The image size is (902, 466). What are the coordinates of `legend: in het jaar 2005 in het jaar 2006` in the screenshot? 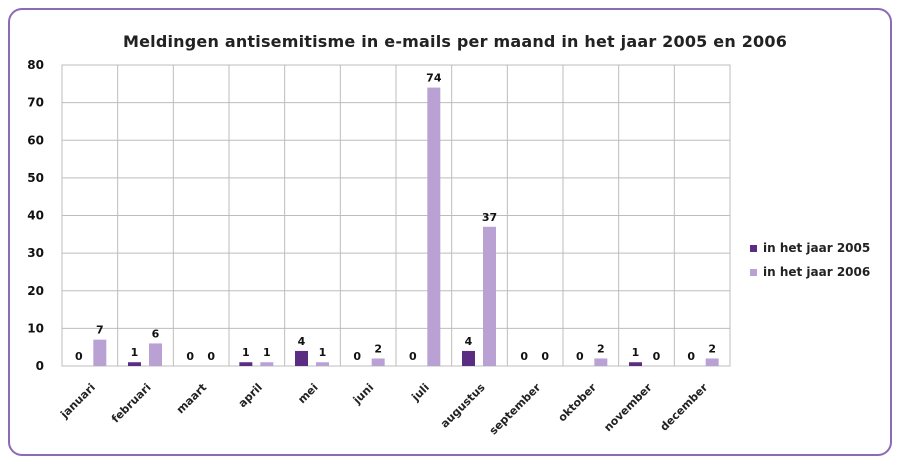 It's located at (810, 260).